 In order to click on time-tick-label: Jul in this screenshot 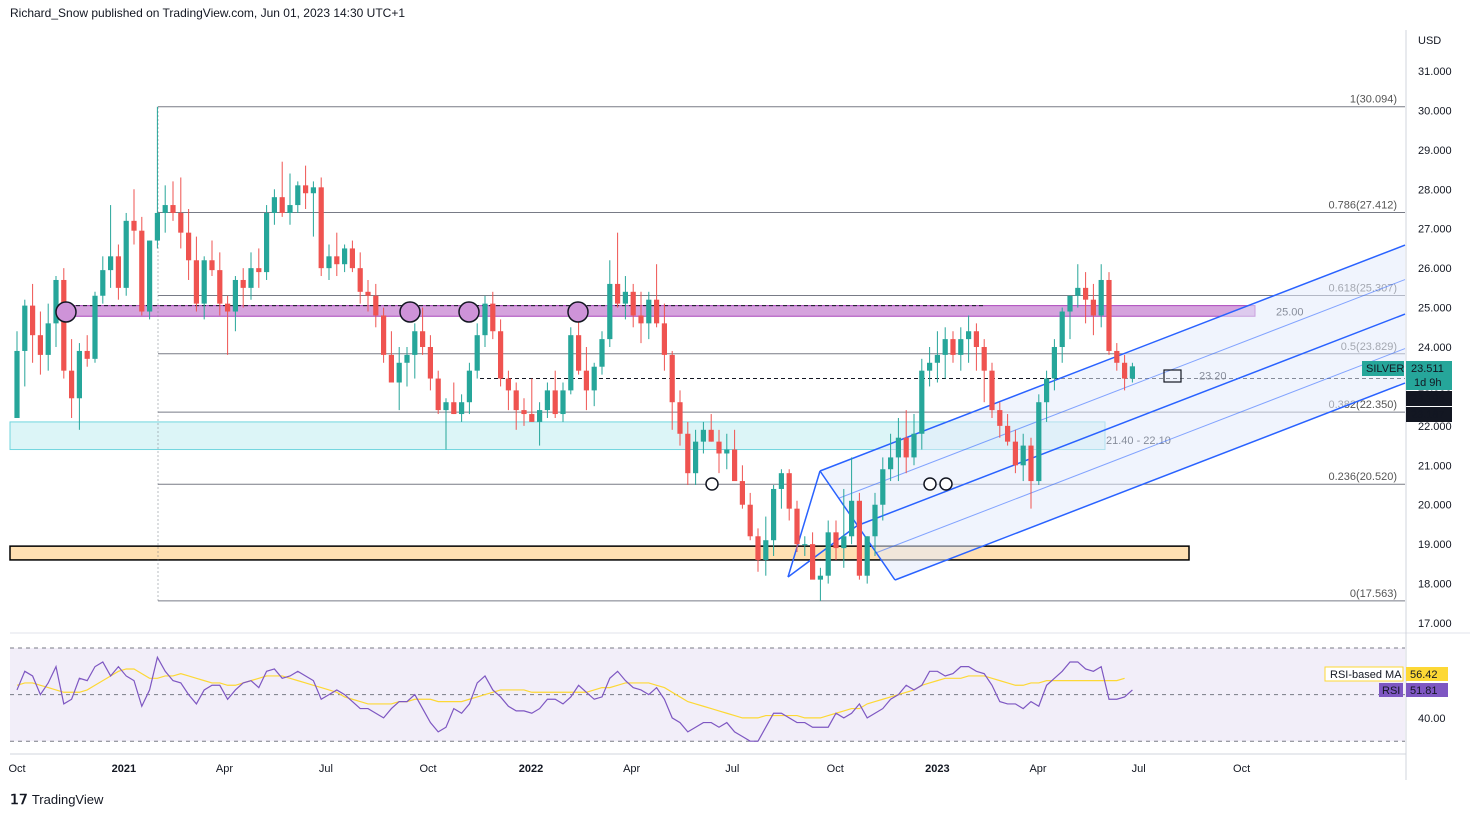, I will do `click(326, 769)`.